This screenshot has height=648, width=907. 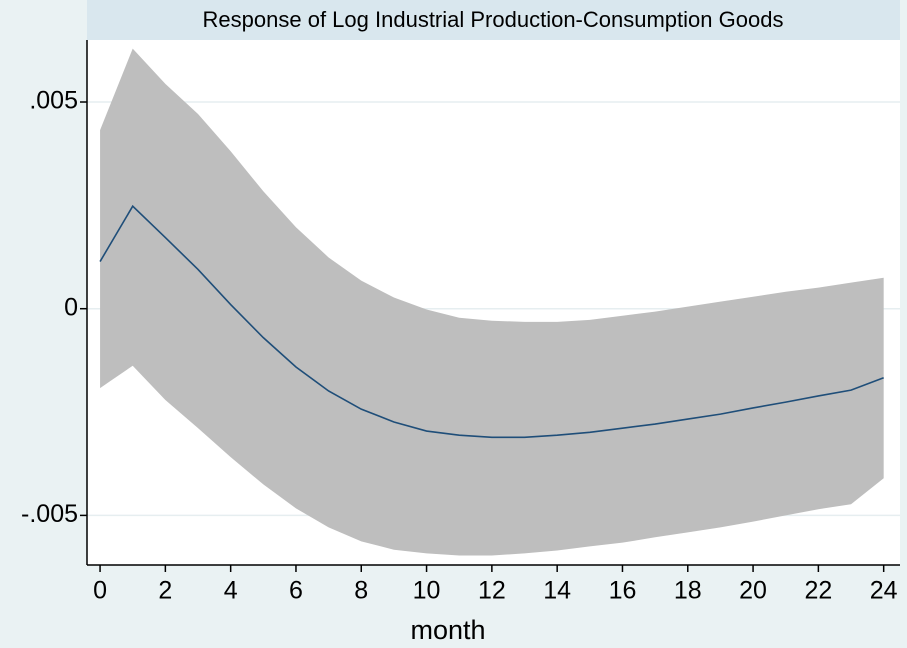 What do you see at coordinates (884, 591) in the screenshot?
I see `x-tick-label: 24` at bounding box center [884, 591].